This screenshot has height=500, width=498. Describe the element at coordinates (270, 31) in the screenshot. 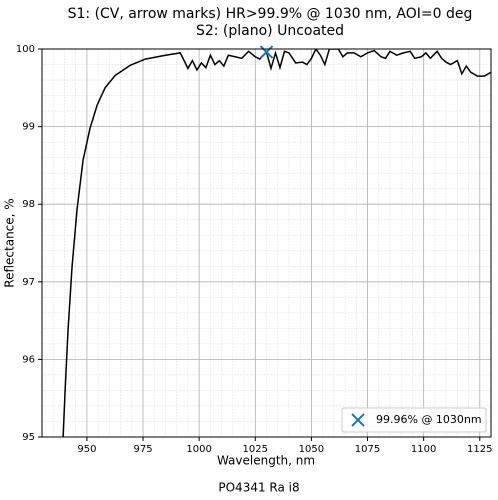

I see `chart-subtitle: S2: (plano) Uncoated` at that location.